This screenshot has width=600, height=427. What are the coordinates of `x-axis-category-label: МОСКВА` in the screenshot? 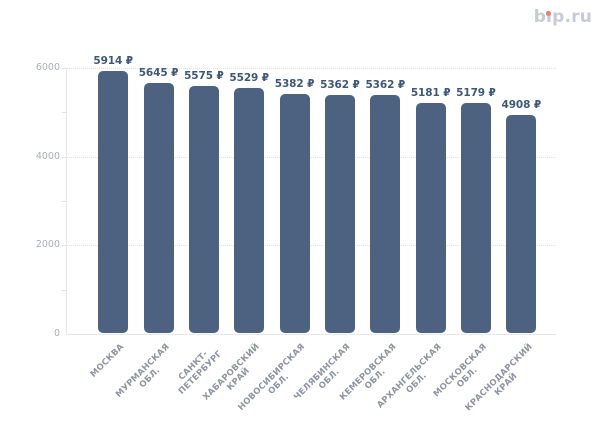 It's located at (107, 361).